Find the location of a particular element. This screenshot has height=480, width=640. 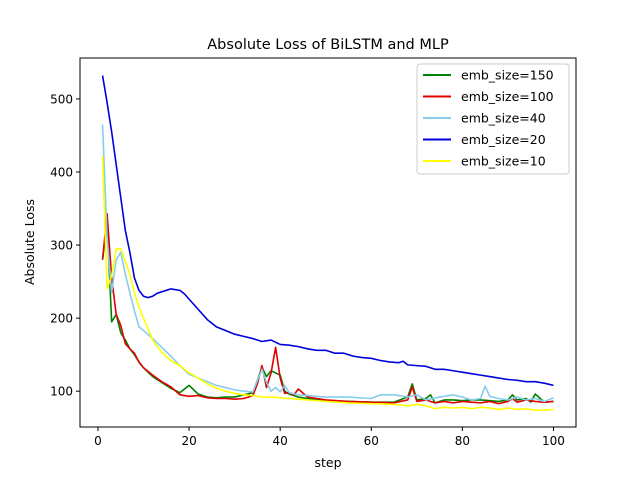

x-tick-label: 0 is located at coordinates (98, 441).